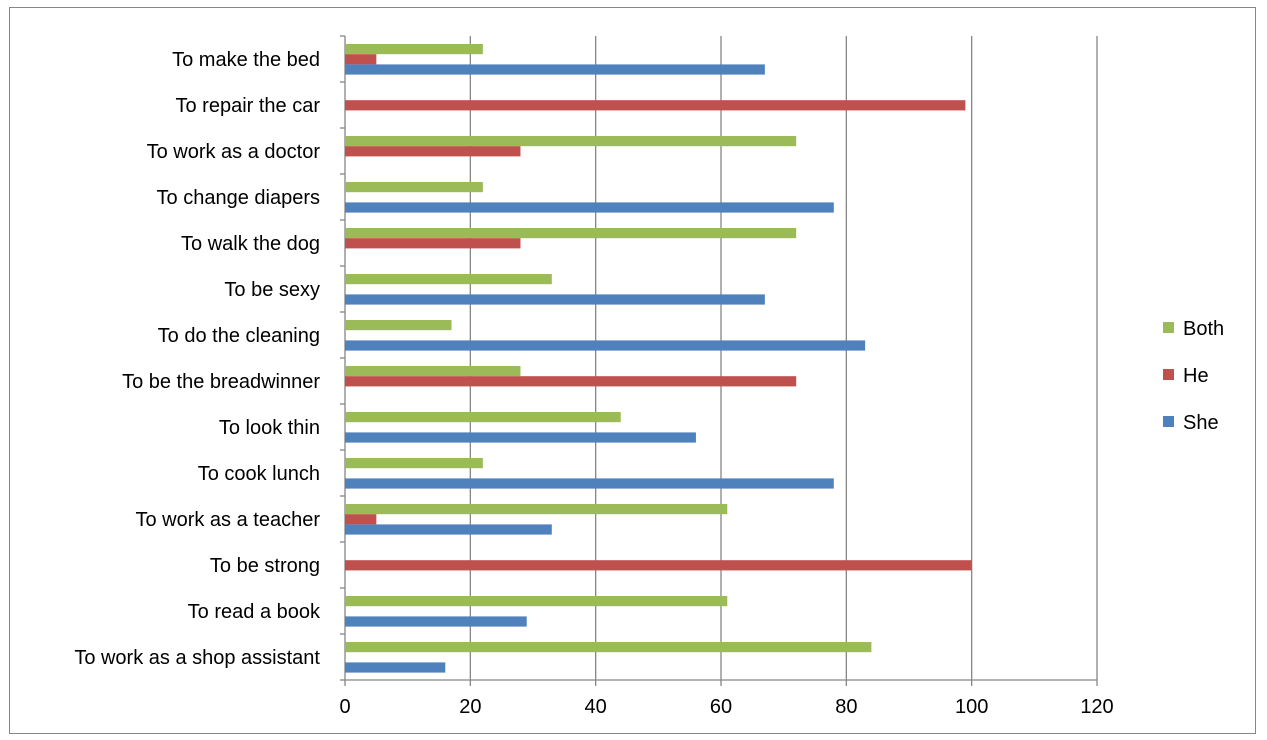 This screenshot has height=740, width=1267. What do you see at coordinates (555, 69) in the screenshot?
I see `bar-she-to-make-the-bed` at bounding box center [555, 69].